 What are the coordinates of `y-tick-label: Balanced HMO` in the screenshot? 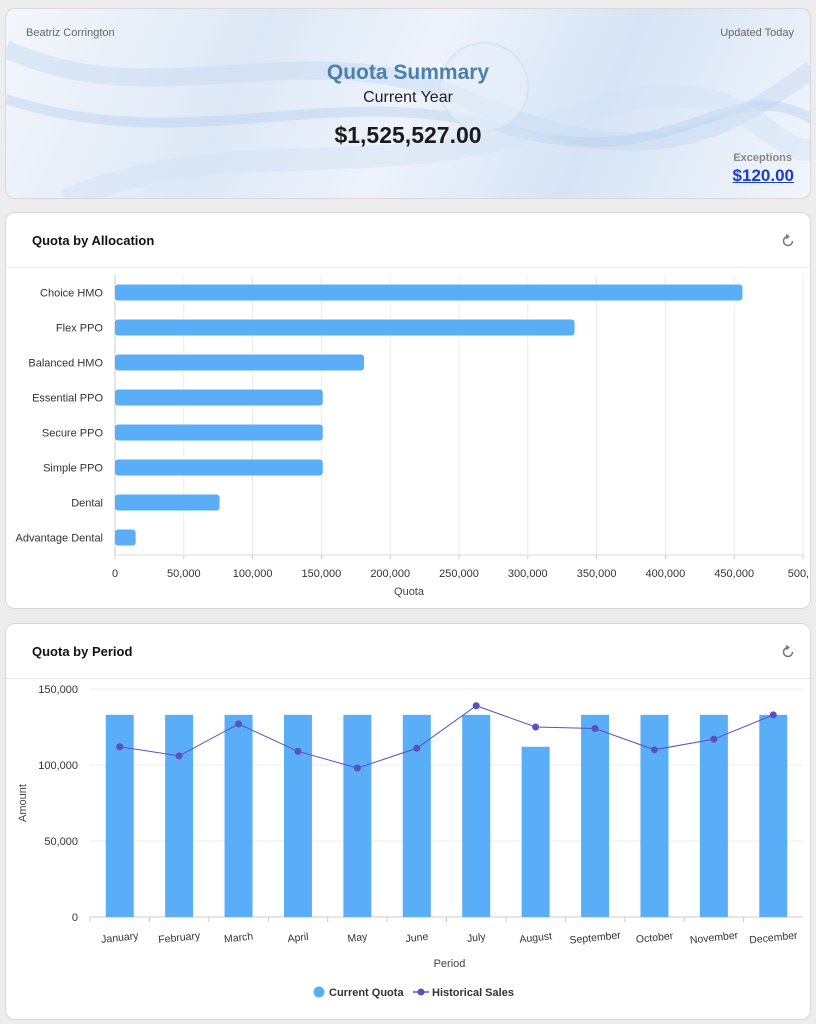 It's located at (65, 364).